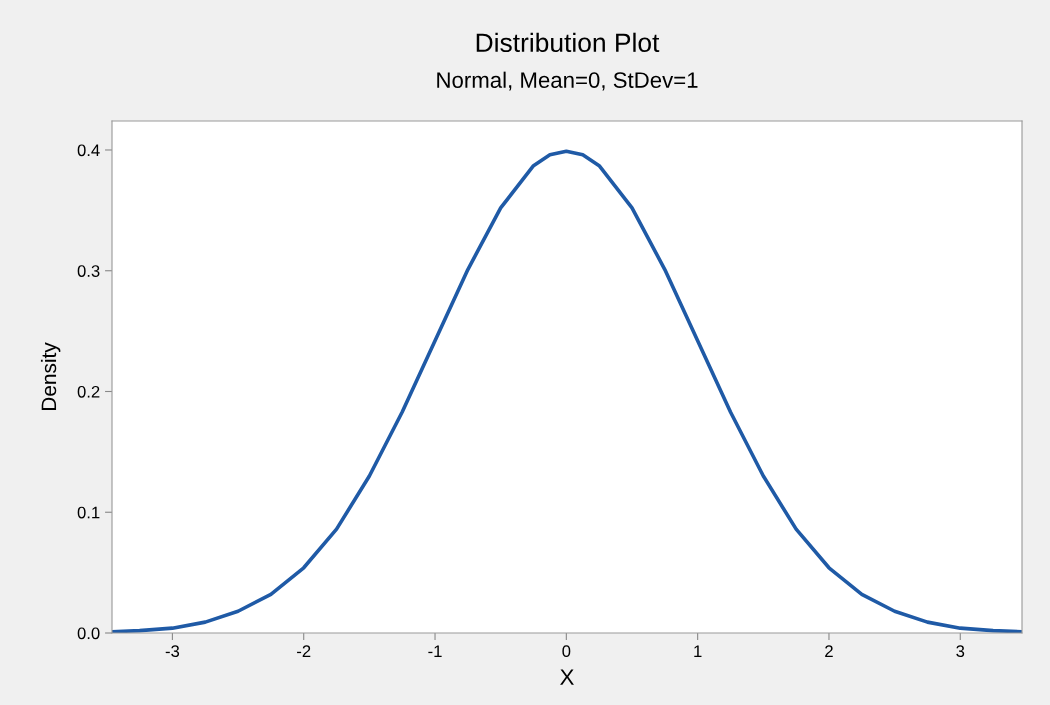  I want to click on y-tick-label: 0.2, so click(88, 391).